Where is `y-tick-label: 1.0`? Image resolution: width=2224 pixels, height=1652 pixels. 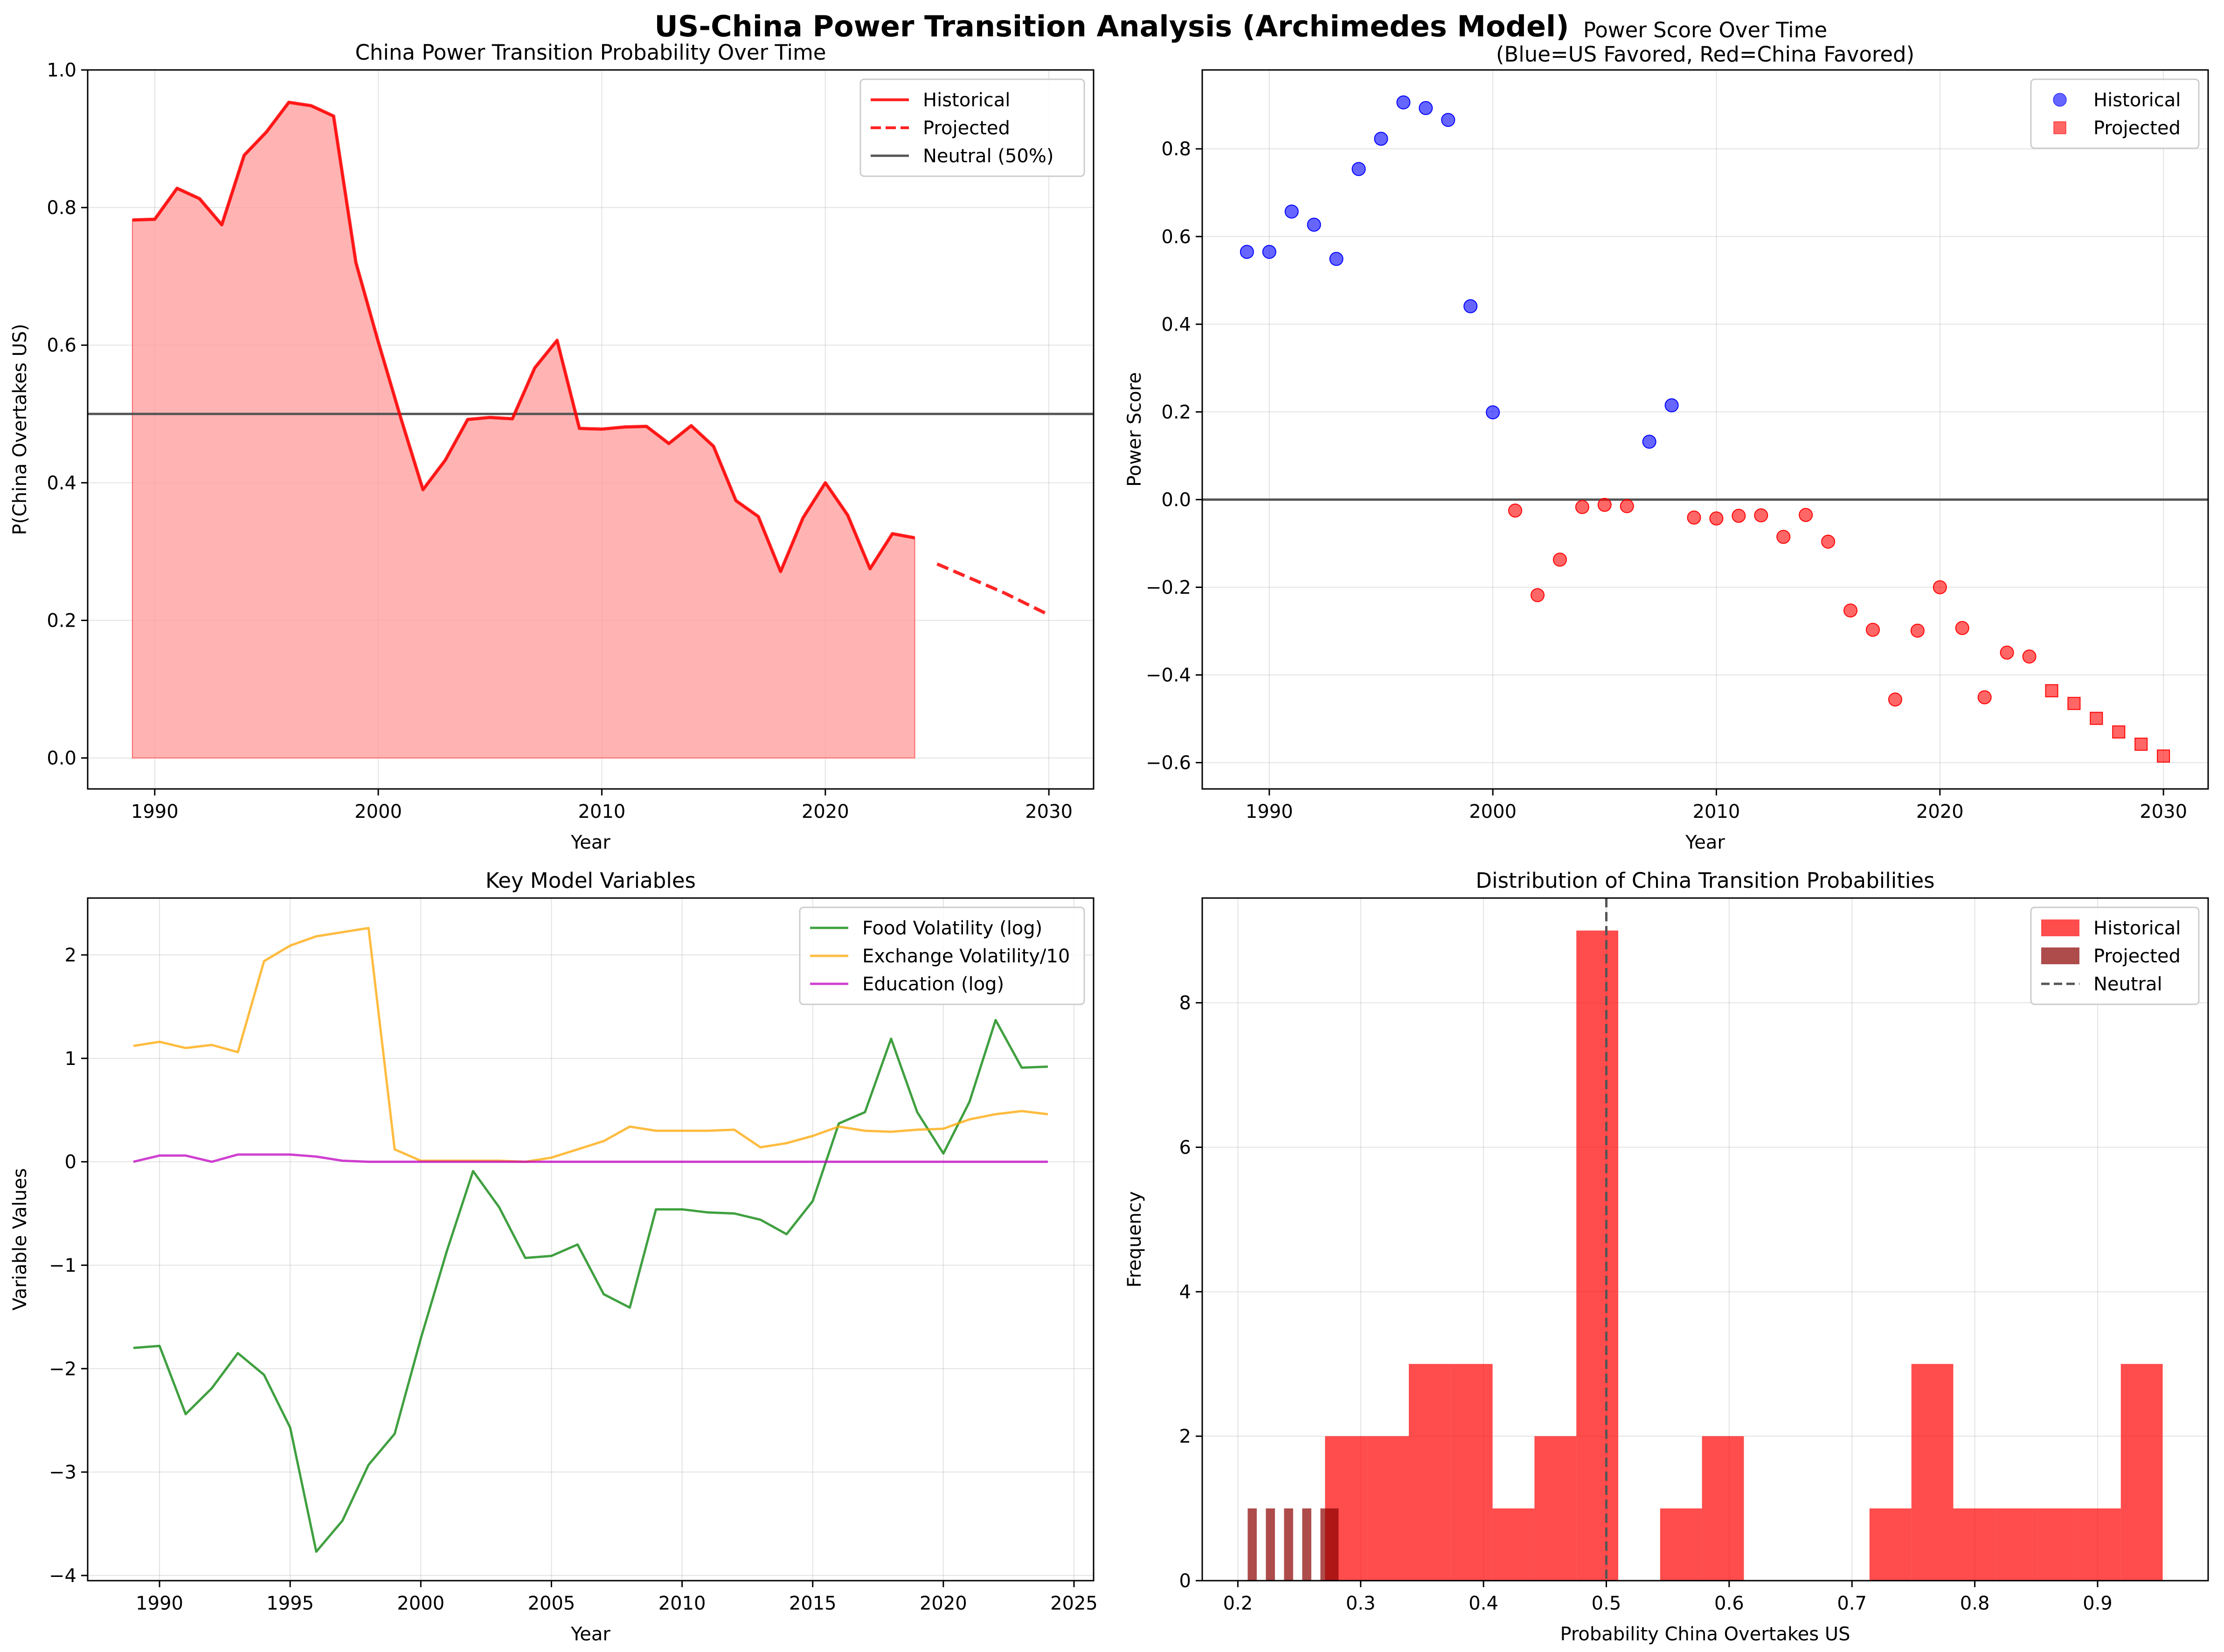
y-tick-label: 1.0 is located at coordinates (61, 70).